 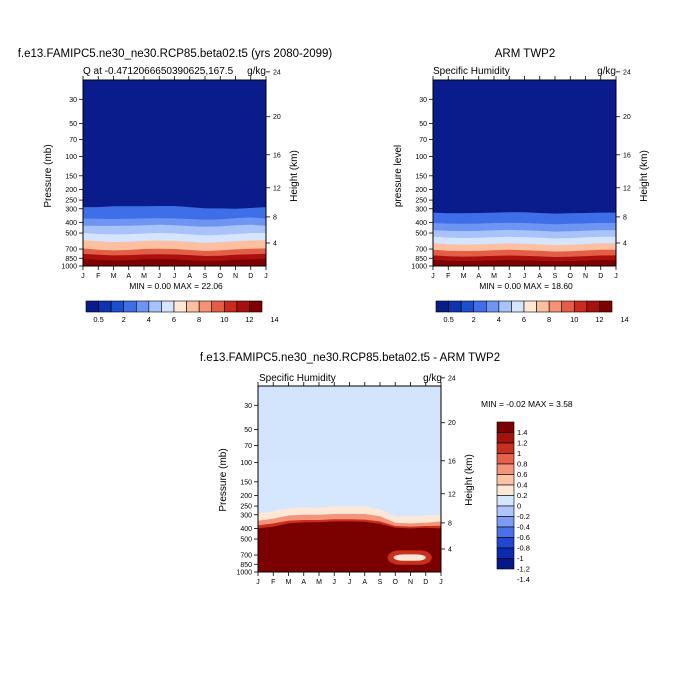 What do you see at coordinates (174, 173) in the screenshot?
I see `contour-fill` at bounding box center [174, 173].